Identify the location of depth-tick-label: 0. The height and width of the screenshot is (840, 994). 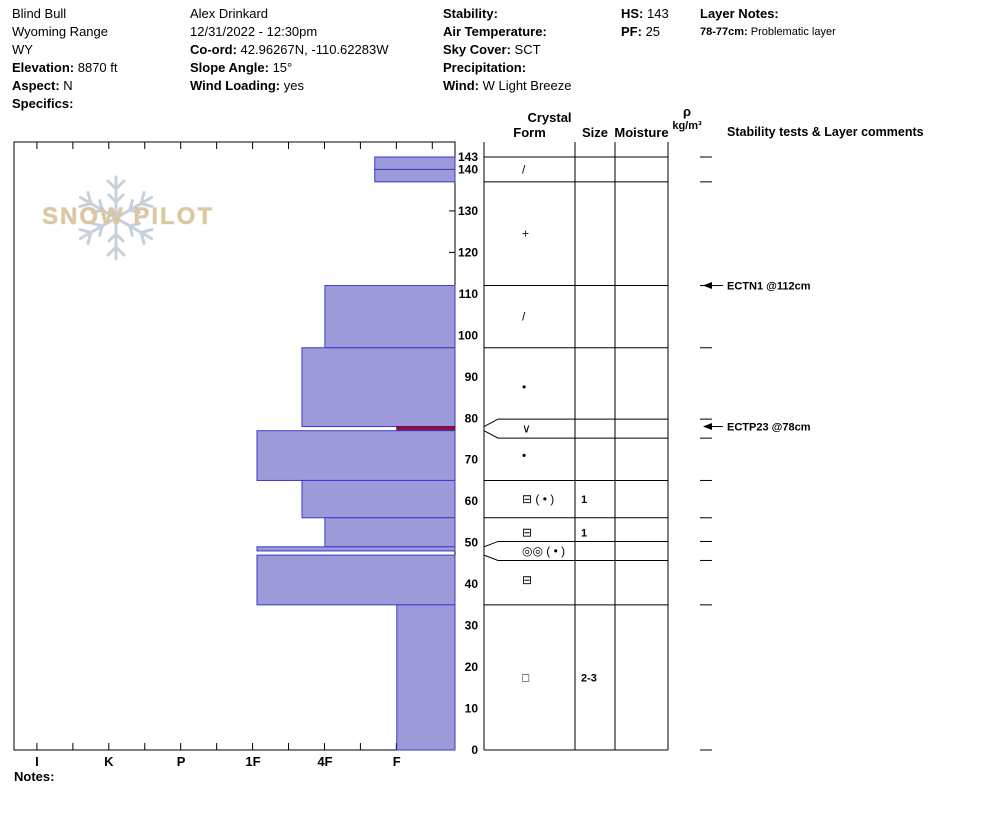
(474, 750).